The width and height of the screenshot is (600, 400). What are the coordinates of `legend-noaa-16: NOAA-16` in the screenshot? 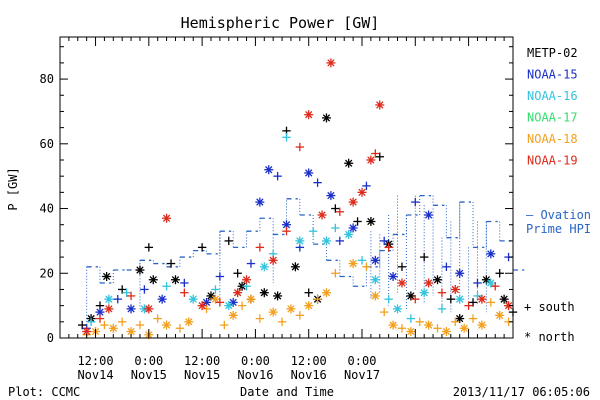 It's located at (552, 96).